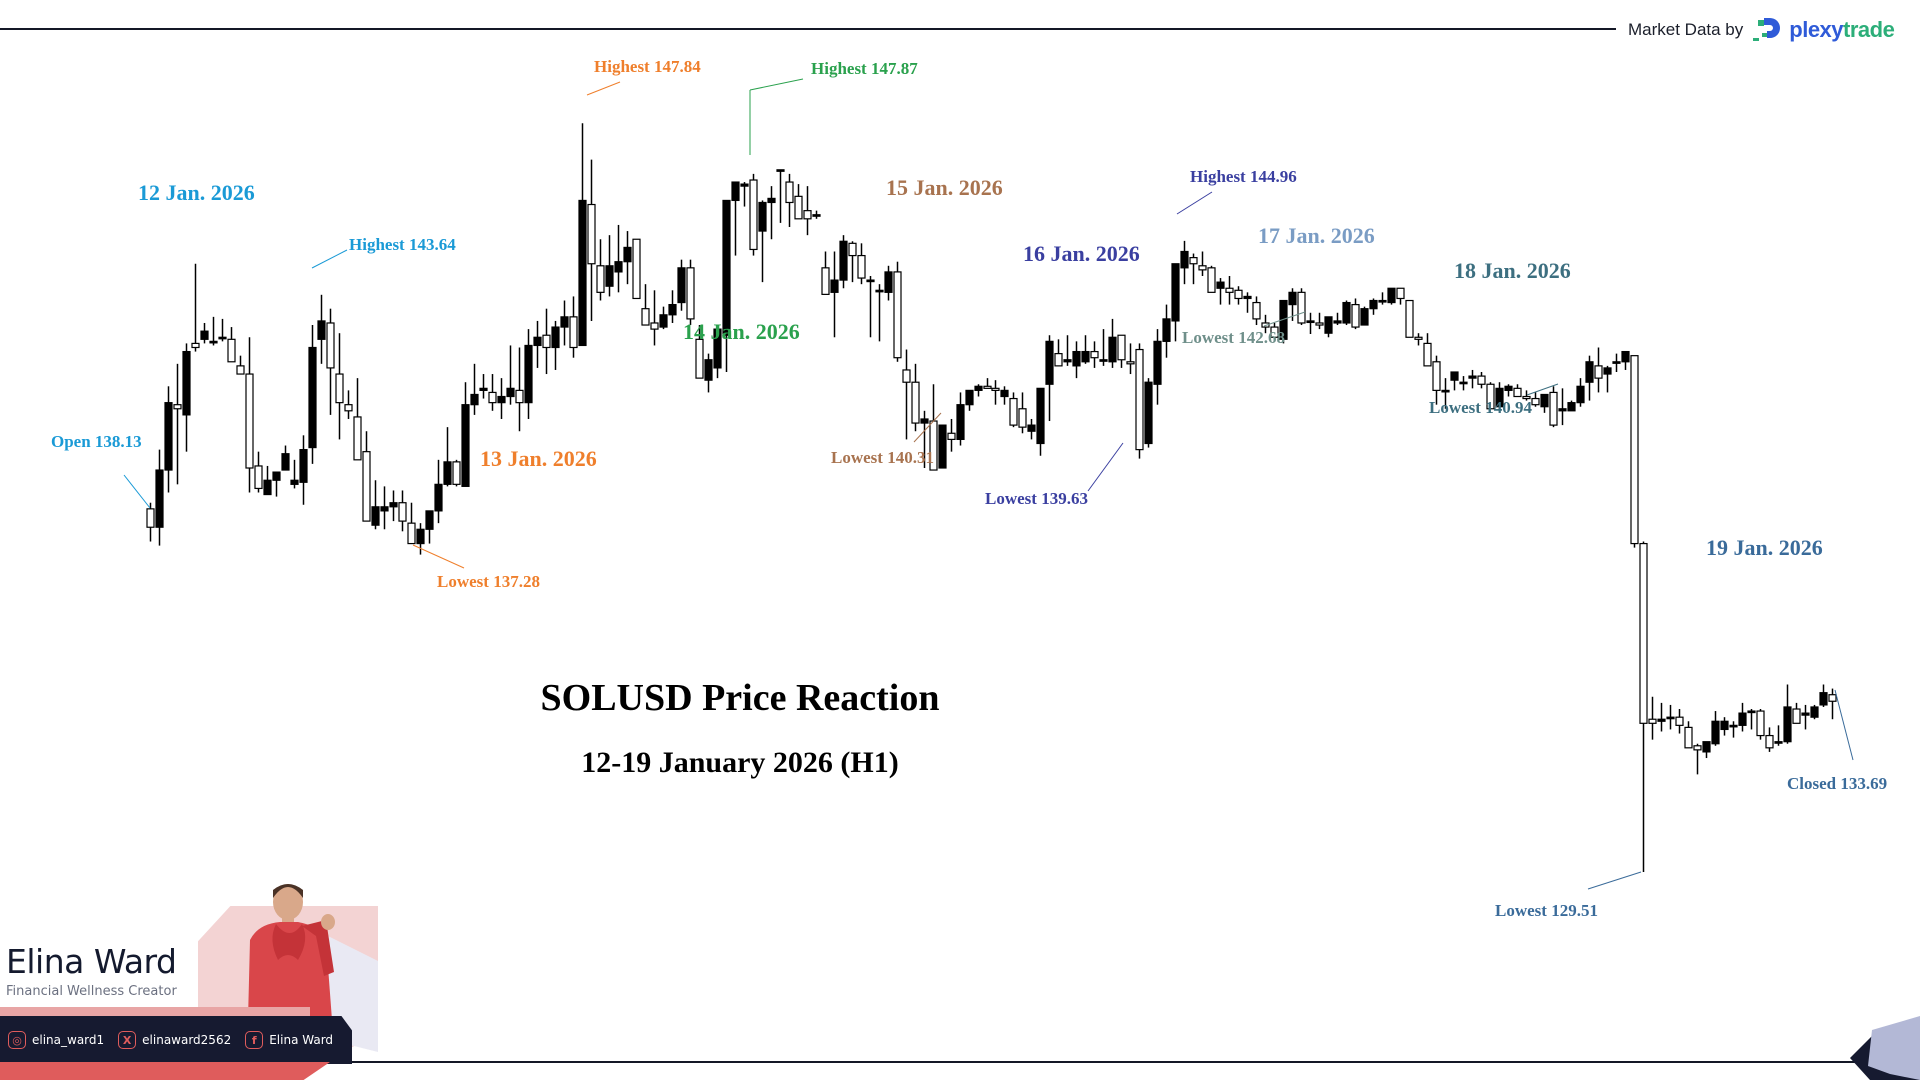  What do you see at coordinates (1081, 253) in the screenshot?
I see `day-label-16-jan: 16 Jan. 2026` at bounding box center [1081, 253].